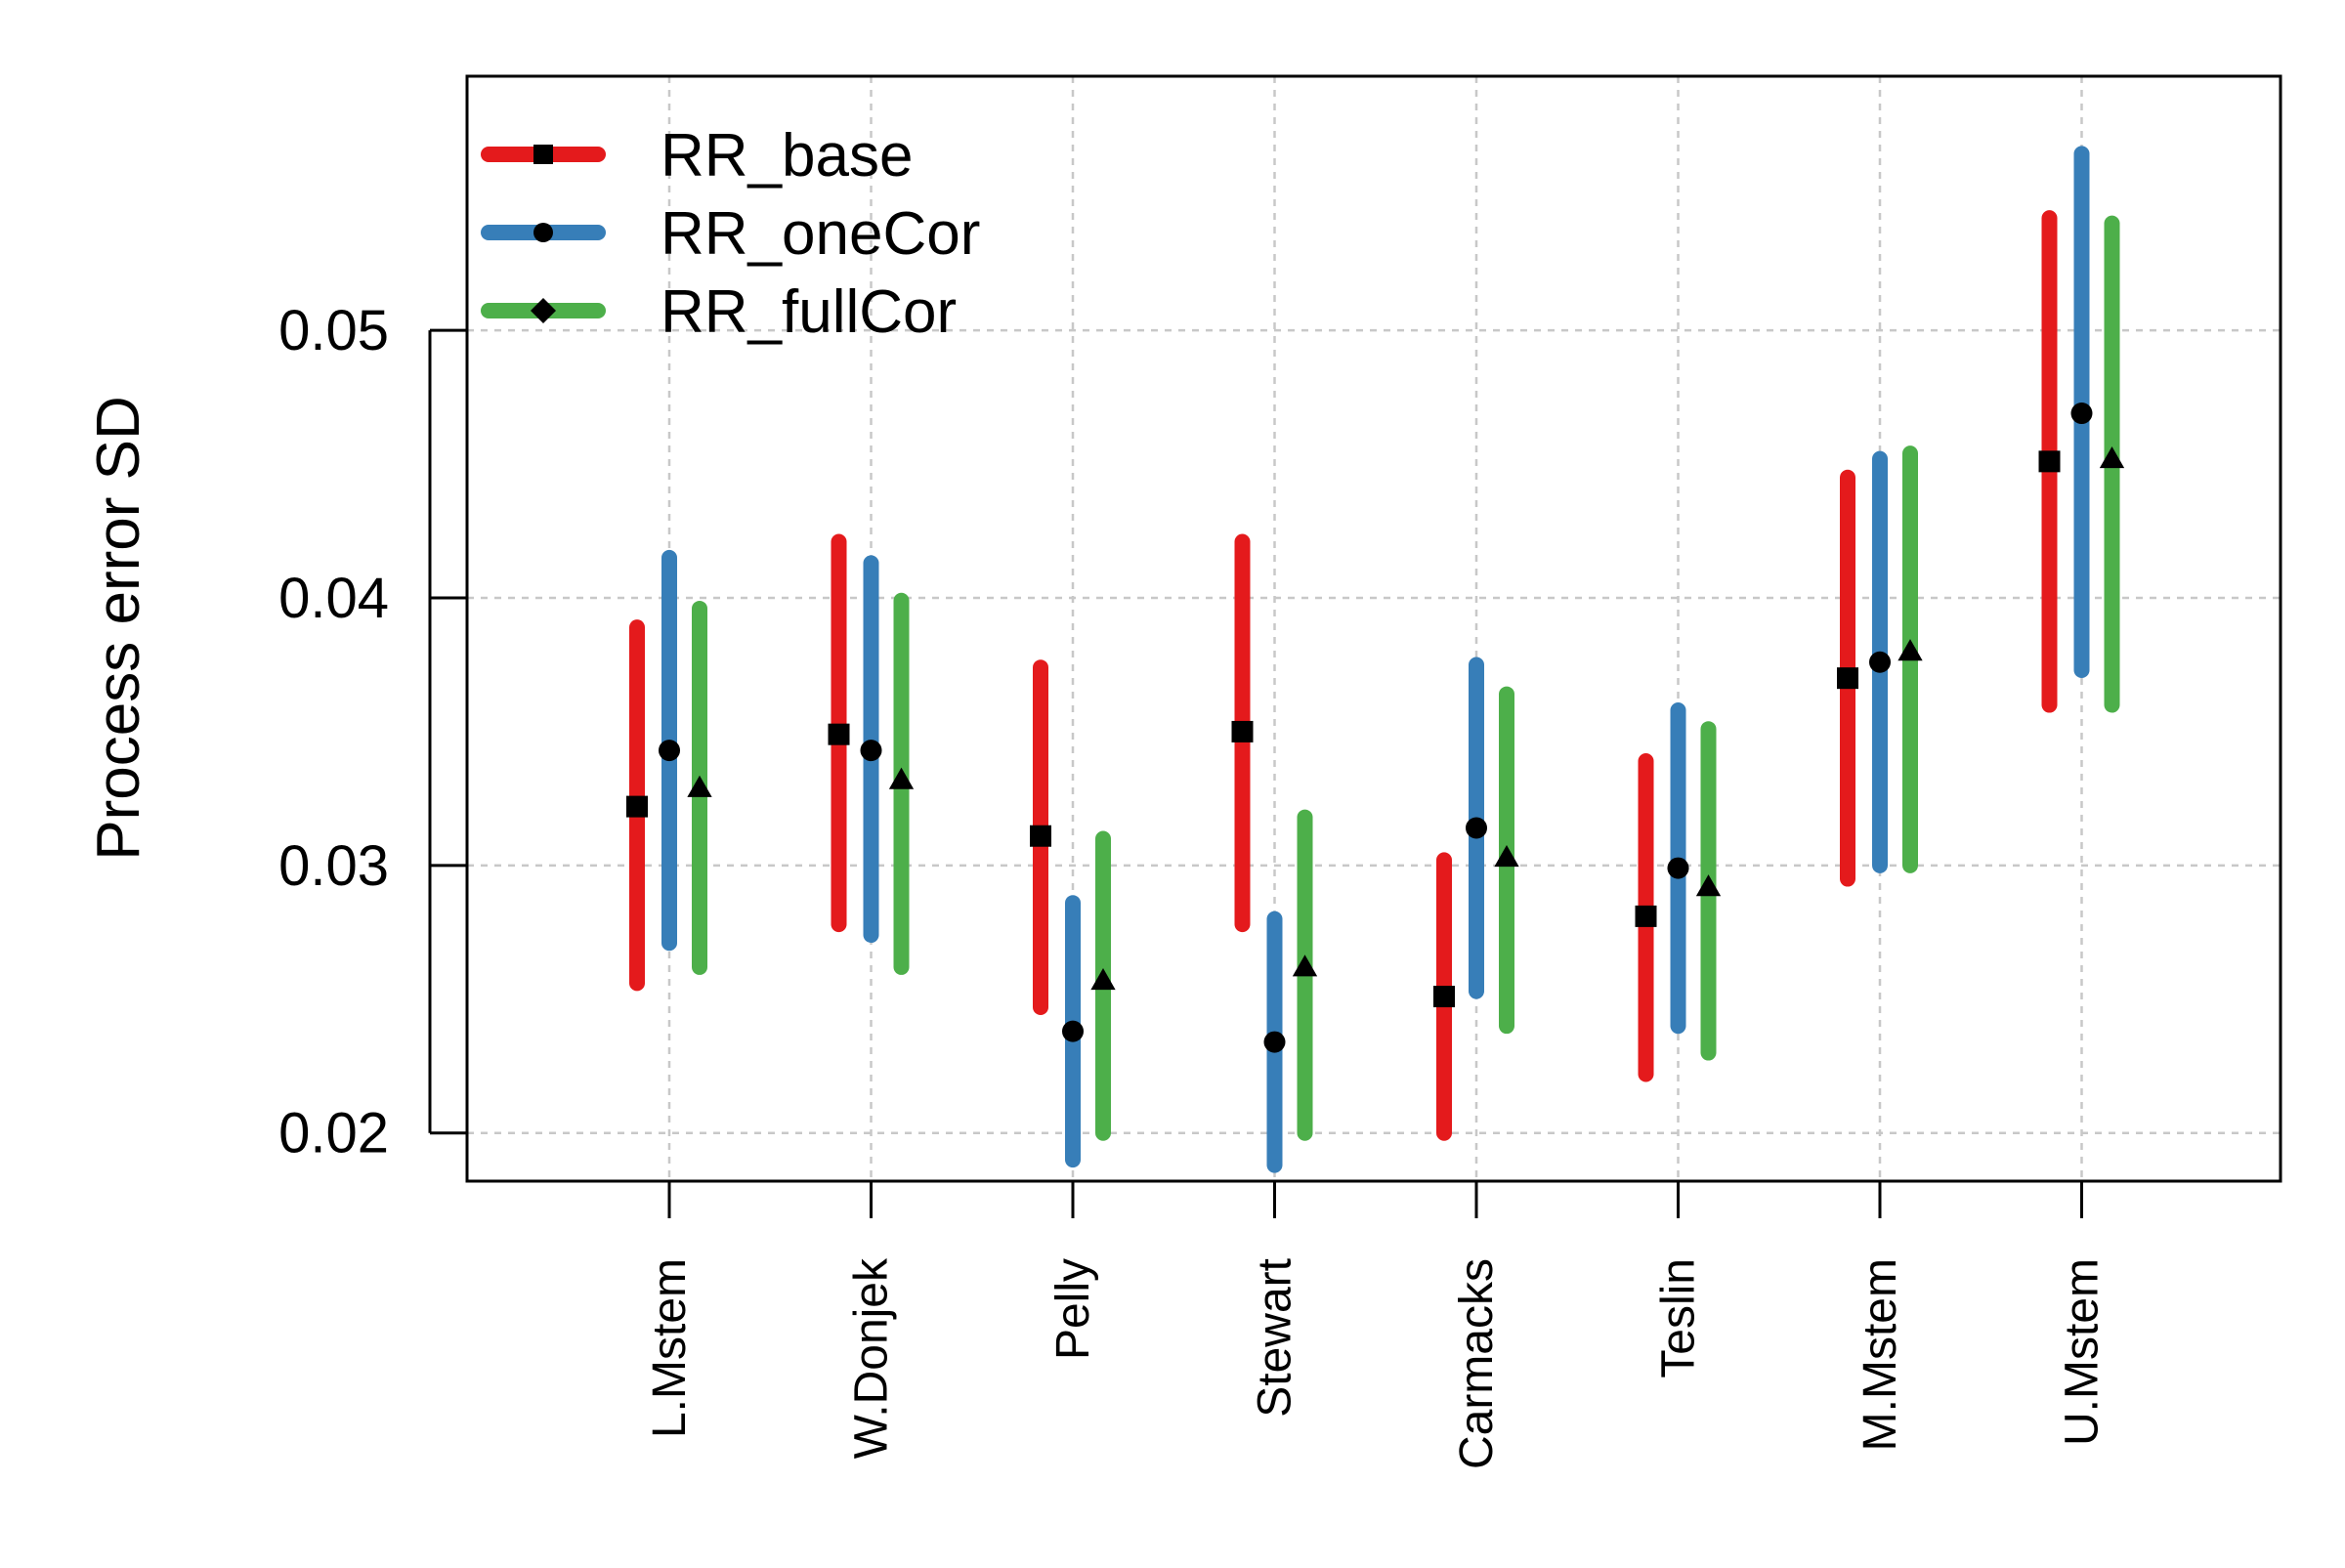 The height and width of the screenshot is (1568, 2345). I want to click on y-axis: 0.02 0.03 0.04 0.05, so click(372, 732).